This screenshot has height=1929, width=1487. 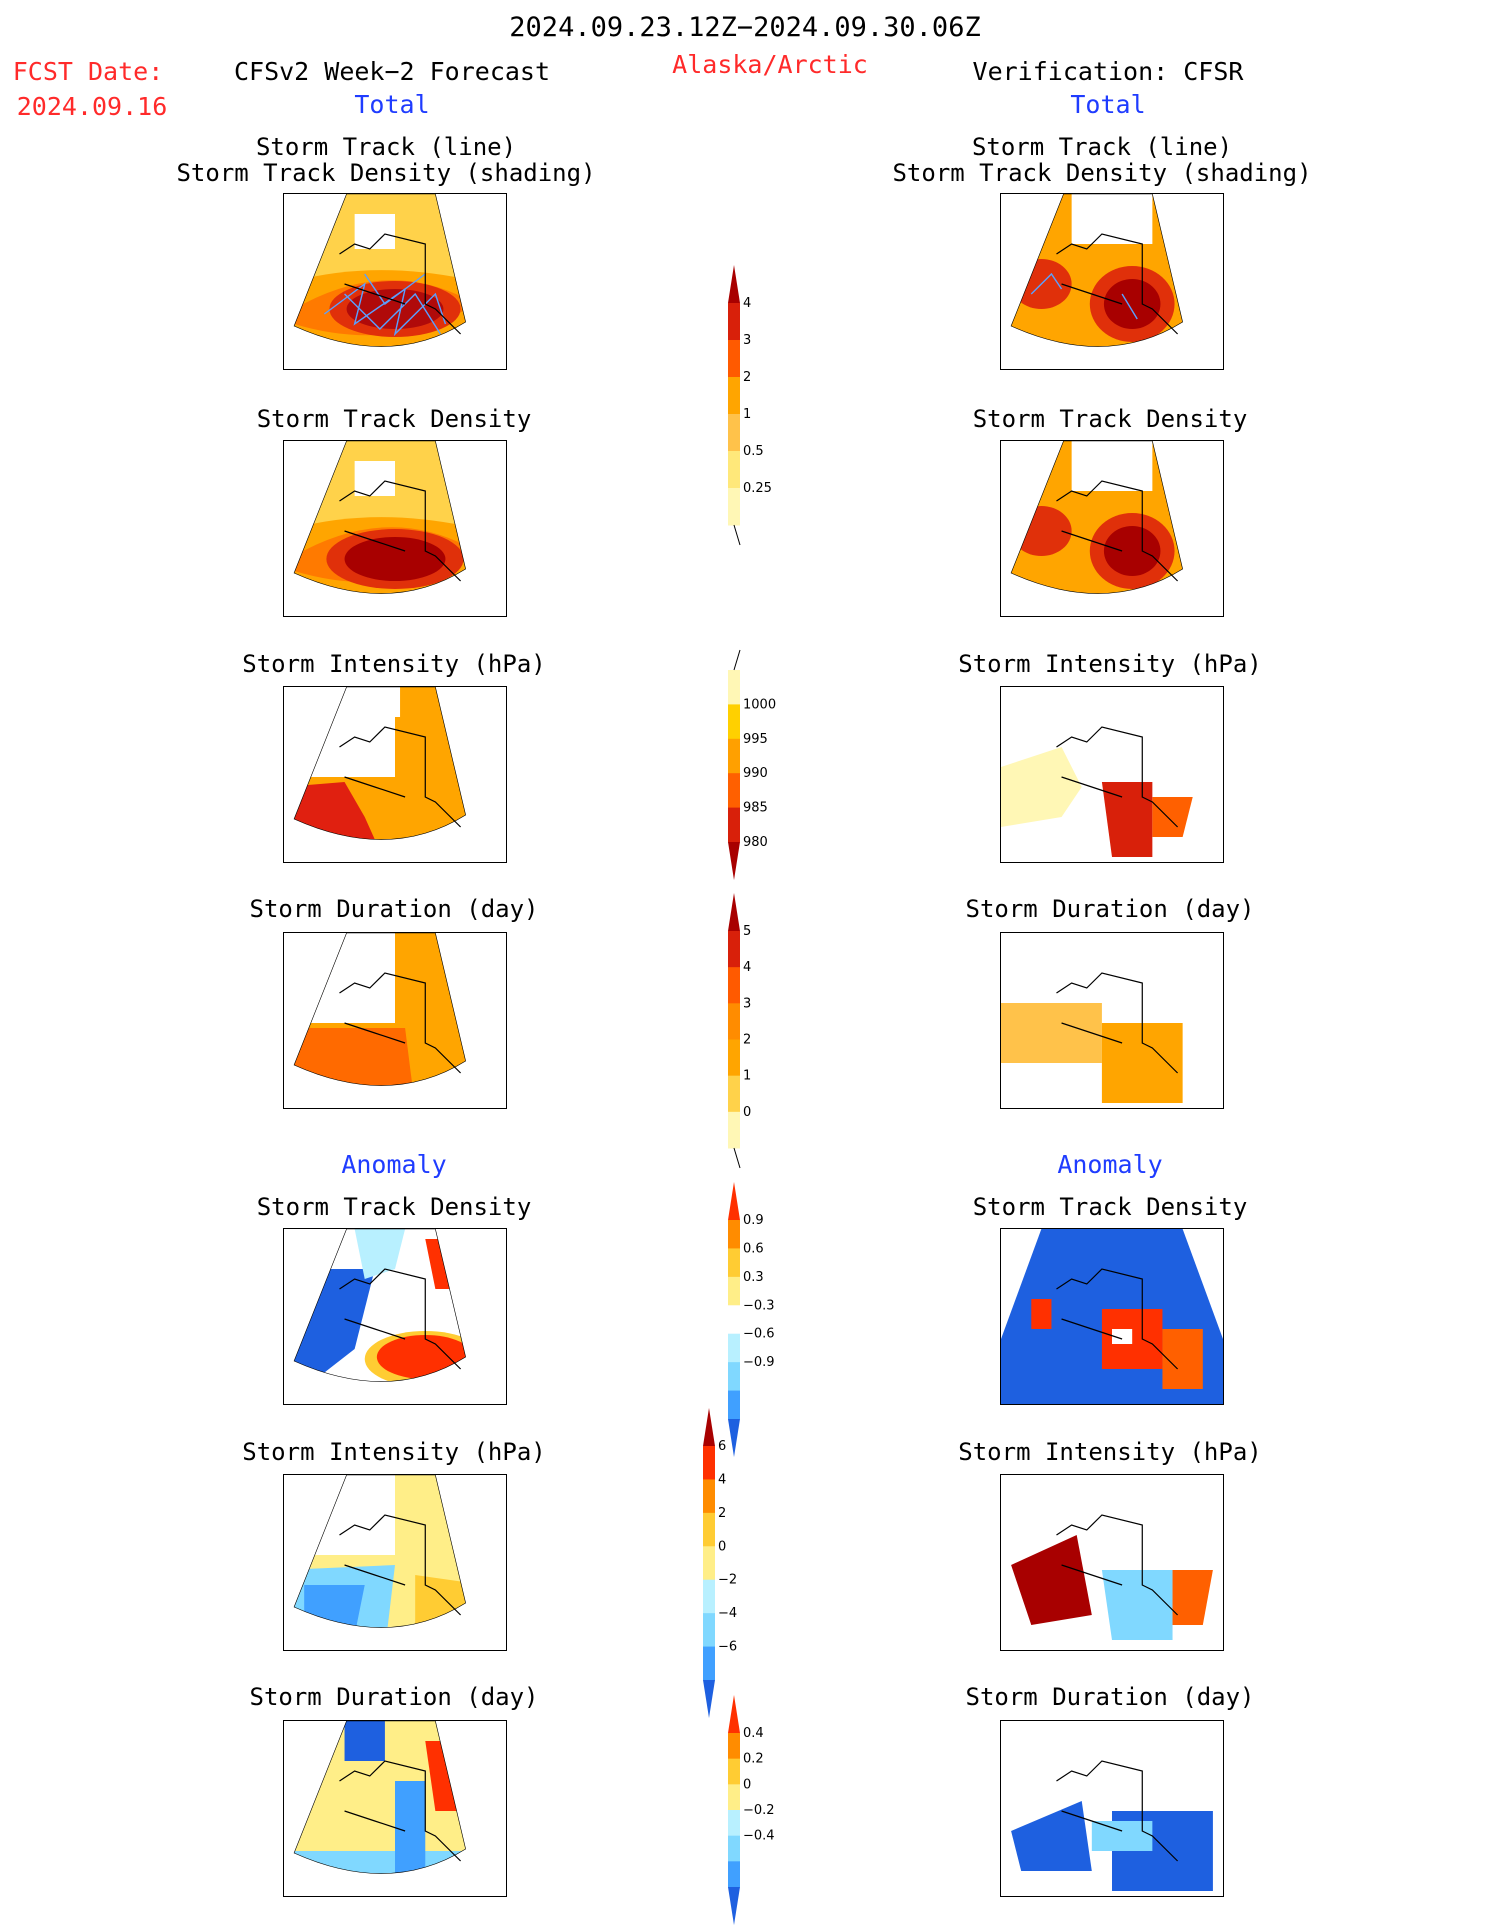 What do you see at coordinates (394, 419) in the screenshot?
I see `left-density-title: Storm Track Density` at bounding box center [394, 419].